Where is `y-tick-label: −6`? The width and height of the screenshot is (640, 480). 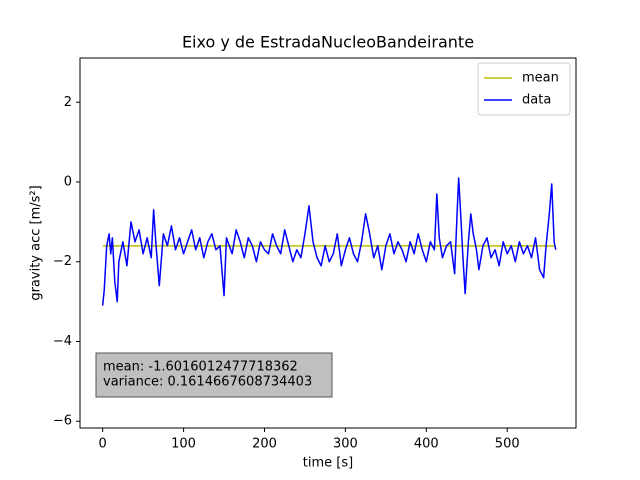
y-tick-label: −6 is located at coordinates (62, 421).